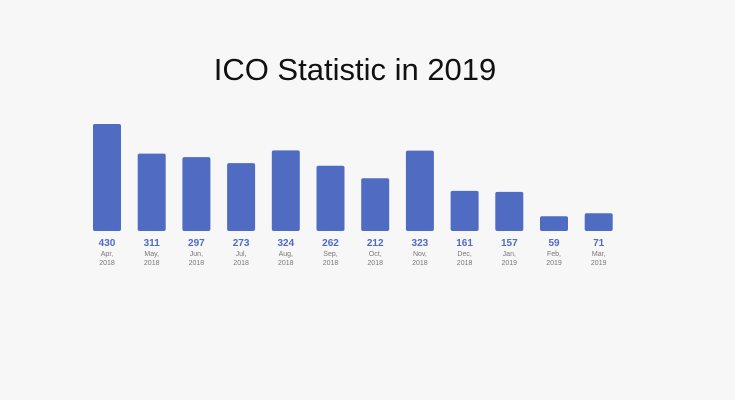  What do you see at coordinates (509, 254) in the screenshot?
I see `category-label-9-line-0: Jan,` at bounding box center [509, 254].